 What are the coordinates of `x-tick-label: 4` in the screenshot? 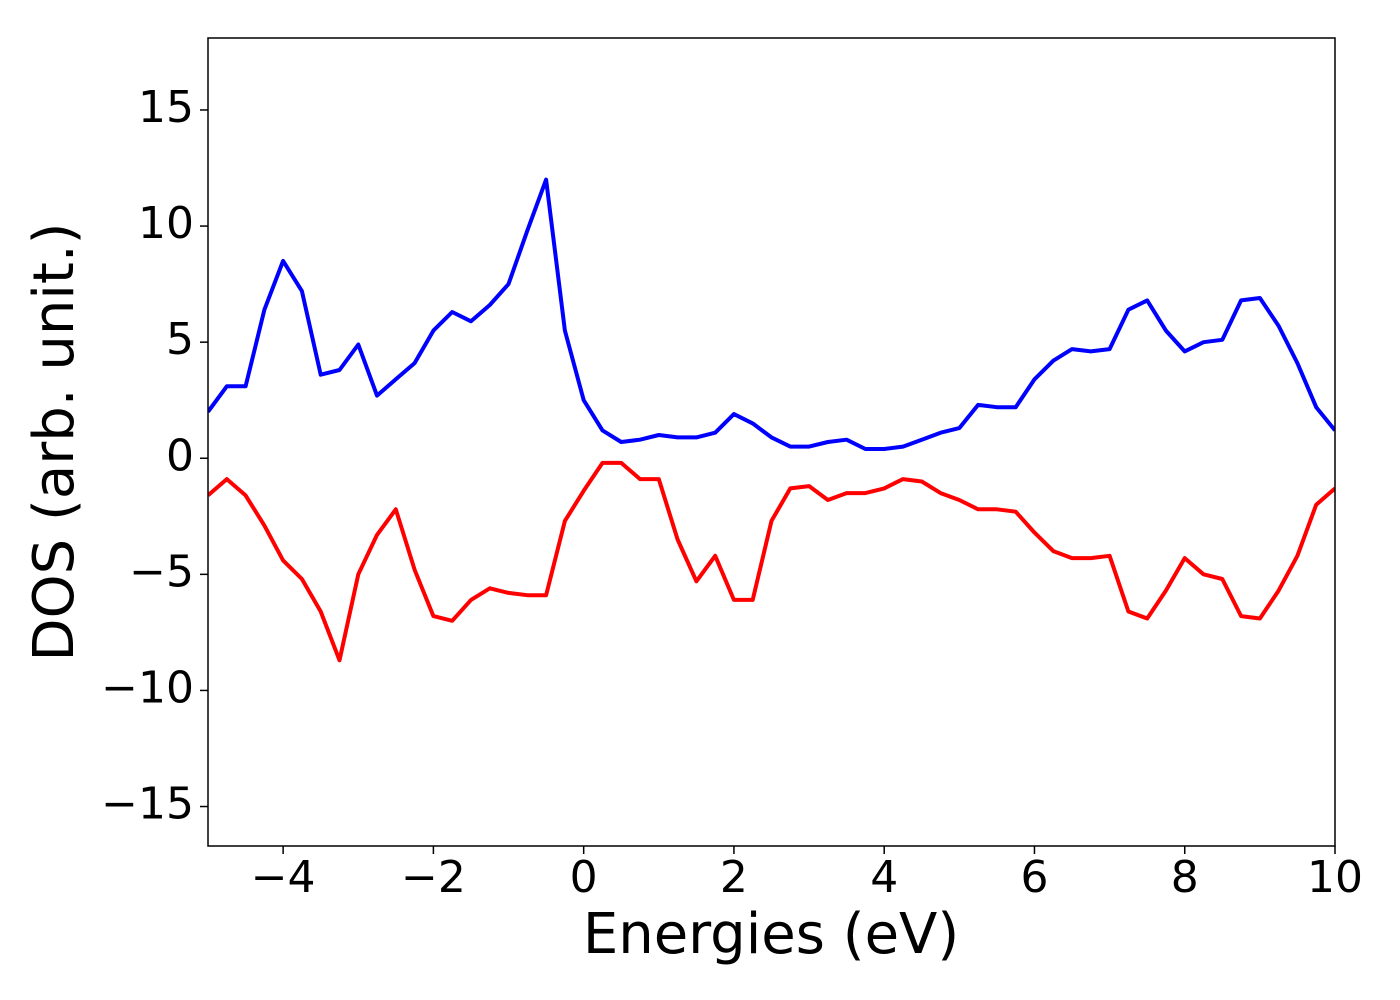 It's located at (884, 877).